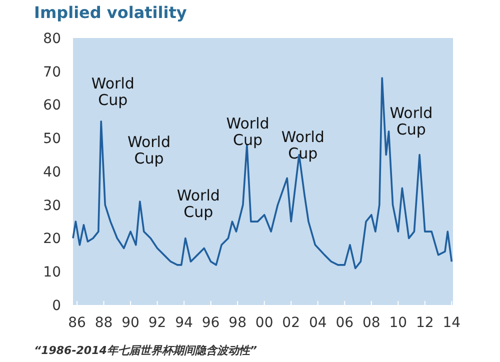 The height and width of the screenshot is (362, 500). I want to click on x-tick-label: 98, so click(237, 323).